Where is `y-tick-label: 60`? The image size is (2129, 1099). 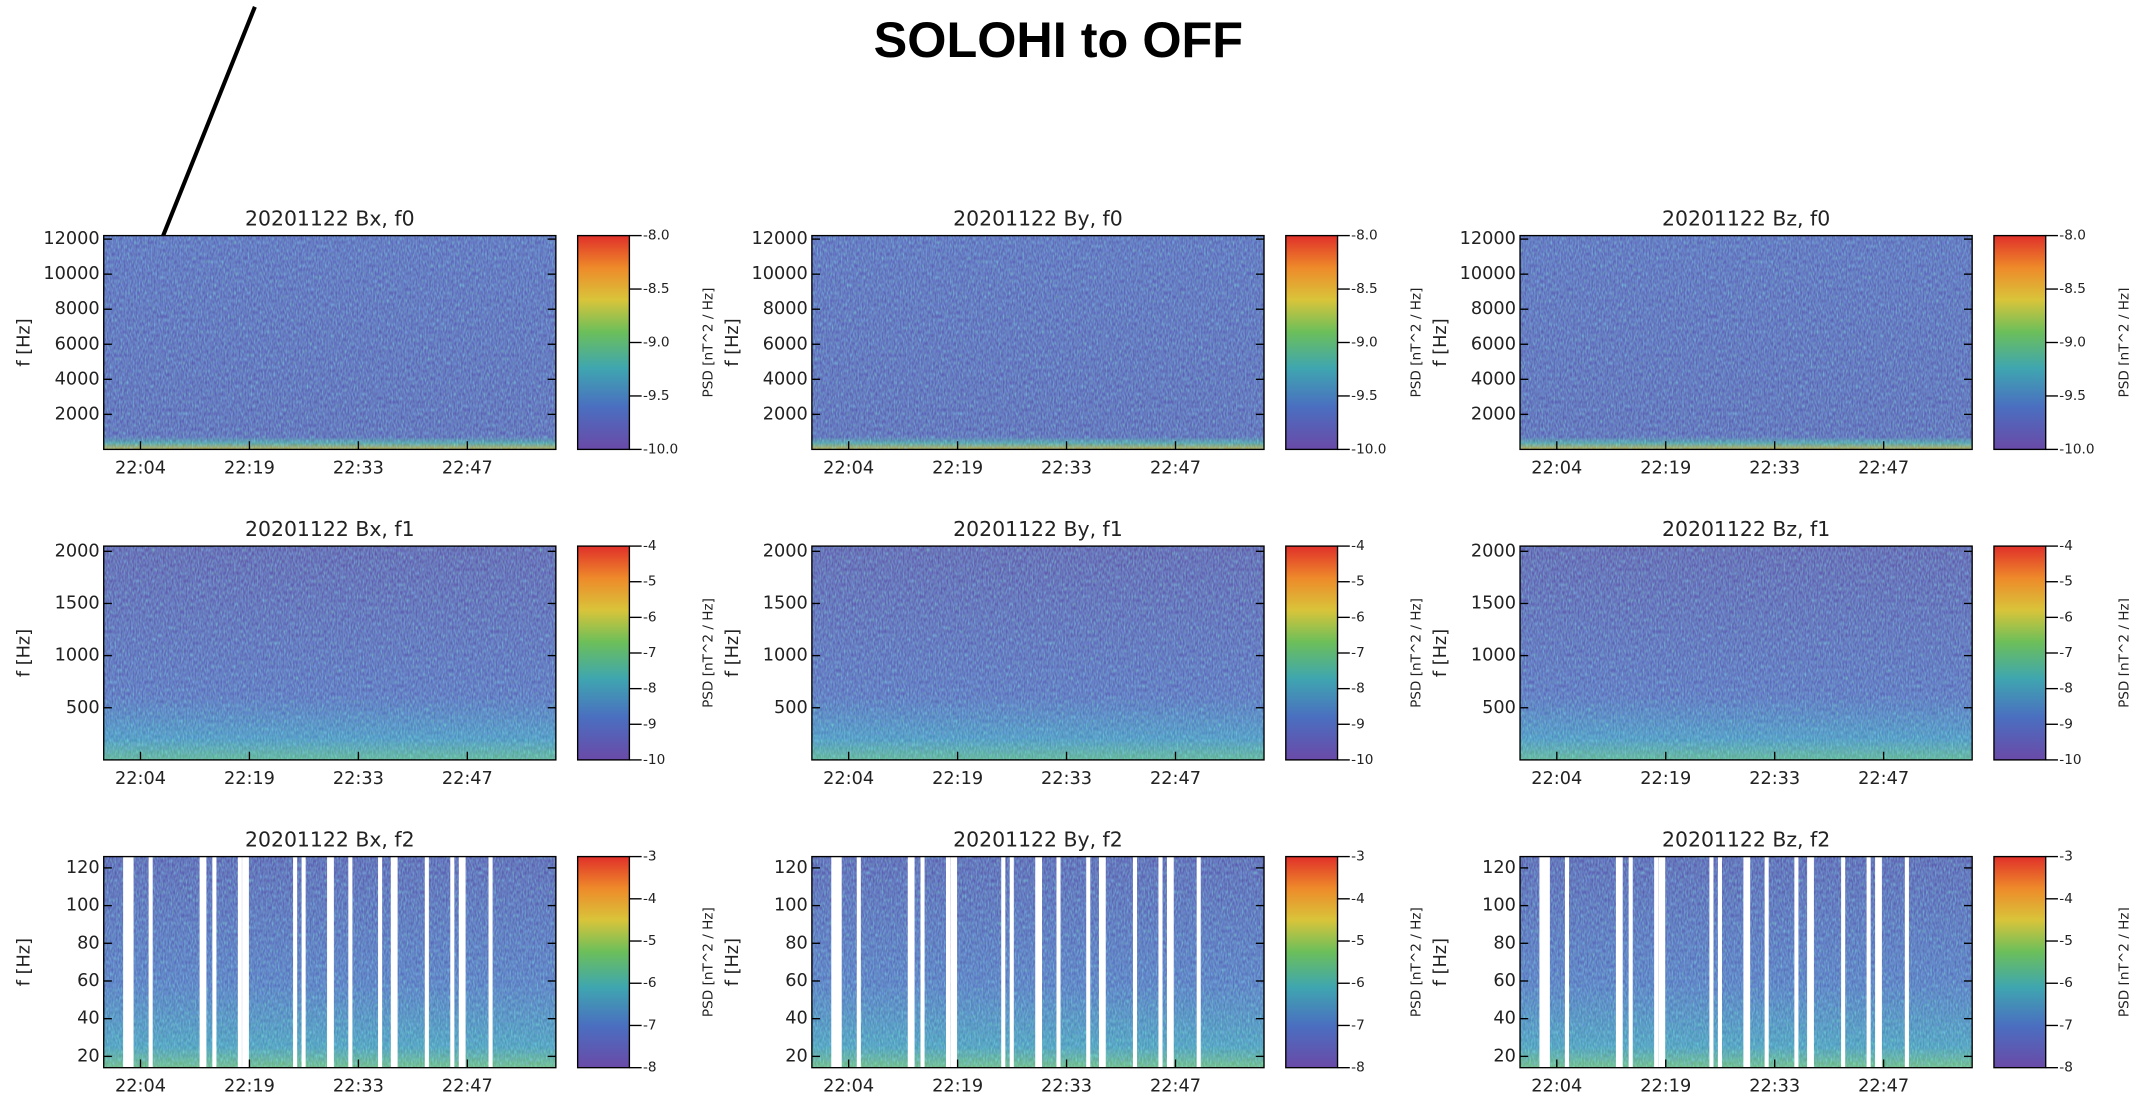 y-tick-label: 60 is located at coordinates (88, 981).